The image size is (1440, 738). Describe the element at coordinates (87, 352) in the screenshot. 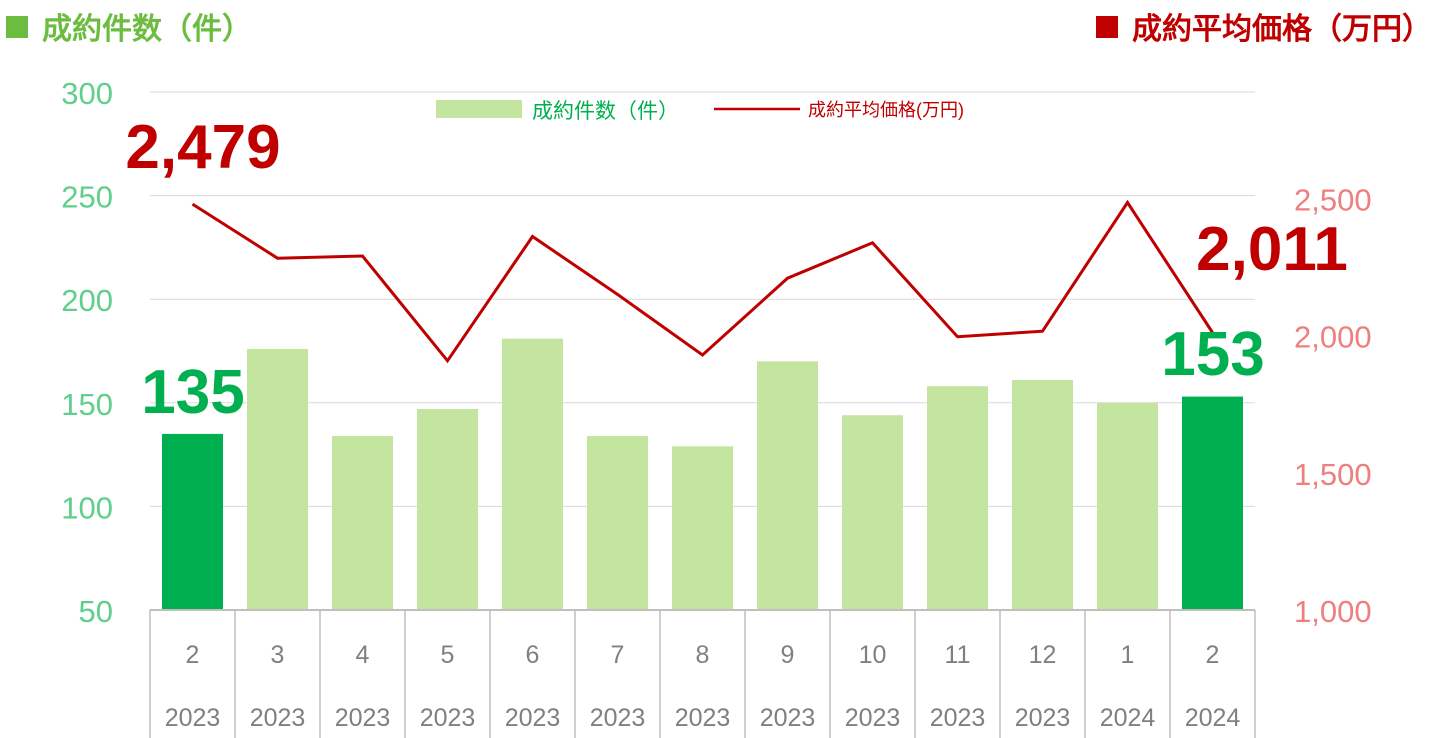

I see `left-axis-ticks: 50 100 150 200 250 300` at that location.